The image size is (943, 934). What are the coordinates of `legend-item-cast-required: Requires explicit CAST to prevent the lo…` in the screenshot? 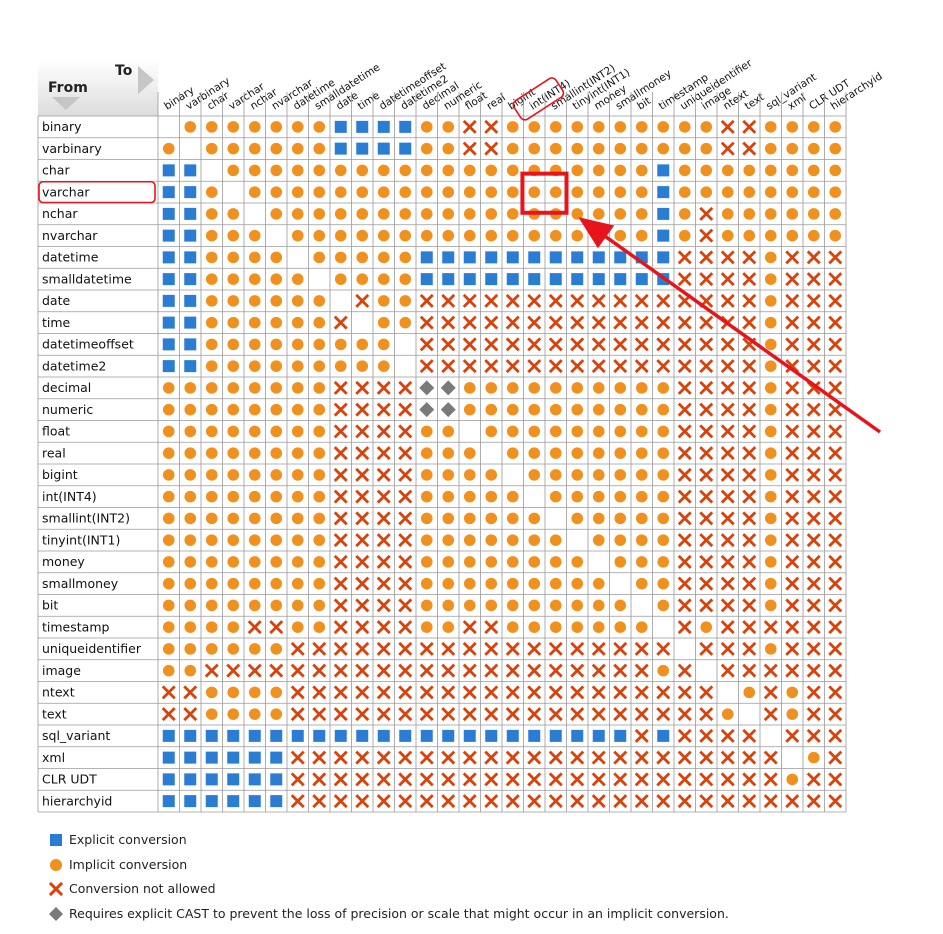 It's located at (388, 914).